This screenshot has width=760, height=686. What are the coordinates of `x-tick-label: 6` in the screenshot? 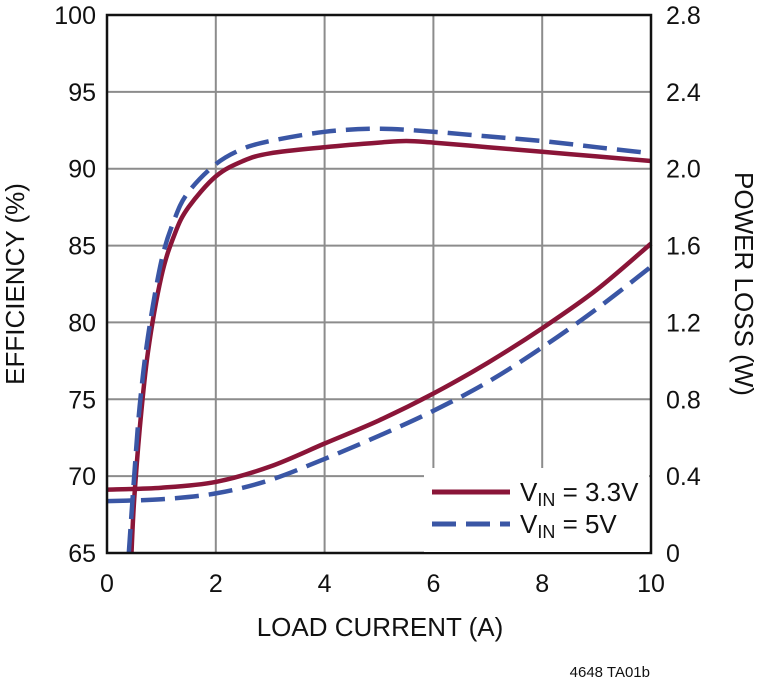 It's located at (433, 584).